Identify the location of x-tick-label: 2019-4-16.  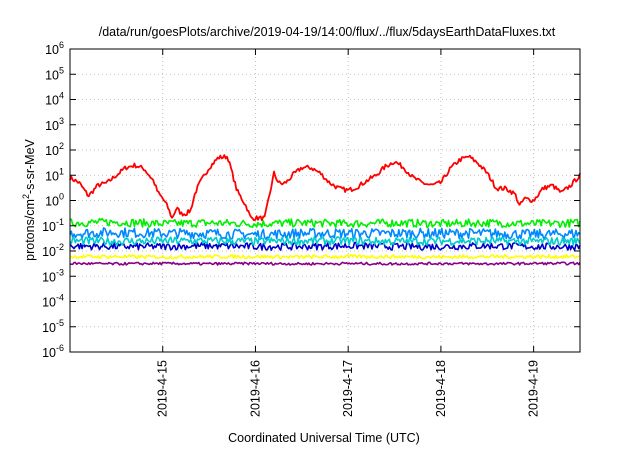
(255, 388).